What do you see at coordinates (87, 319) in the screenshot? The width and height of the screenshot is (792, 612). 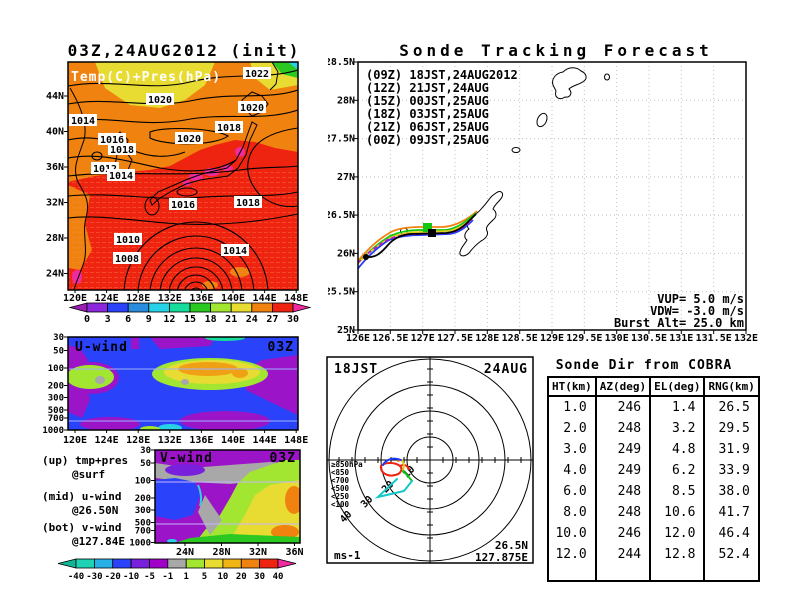 I see `svg-text: 0` at bounding box center [87, 319].